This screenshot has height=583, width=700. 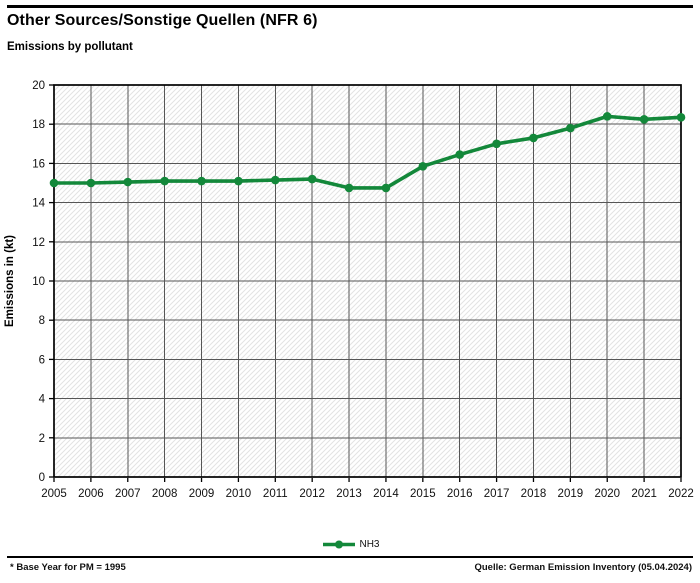 What do you see at coordinates (497, 494) in the screenshot?
I see `svg-text: 2017` at bounding box center [497, 494].